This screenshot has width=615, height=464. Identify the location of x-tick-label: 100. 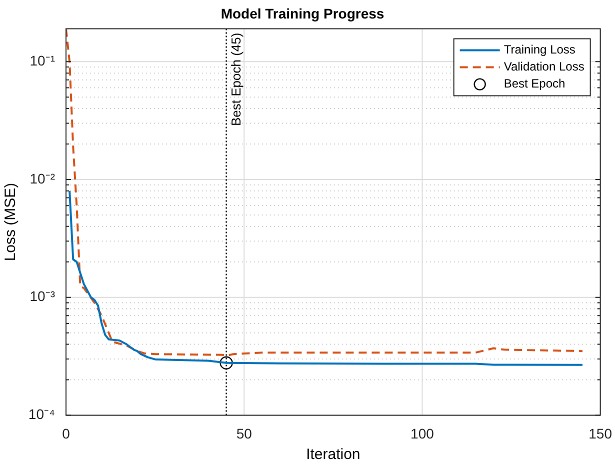
(422, 433).